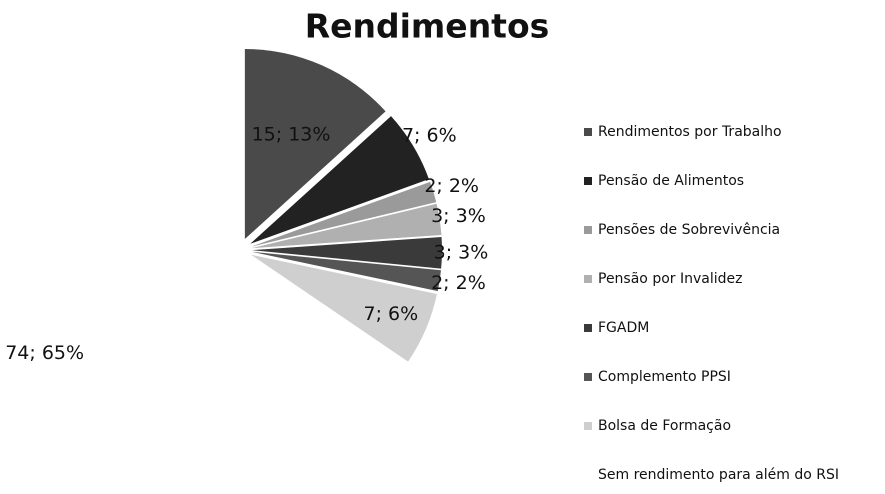  I want to click on legend-label: Sem rendimento para além do RSI, so click(718, 475).